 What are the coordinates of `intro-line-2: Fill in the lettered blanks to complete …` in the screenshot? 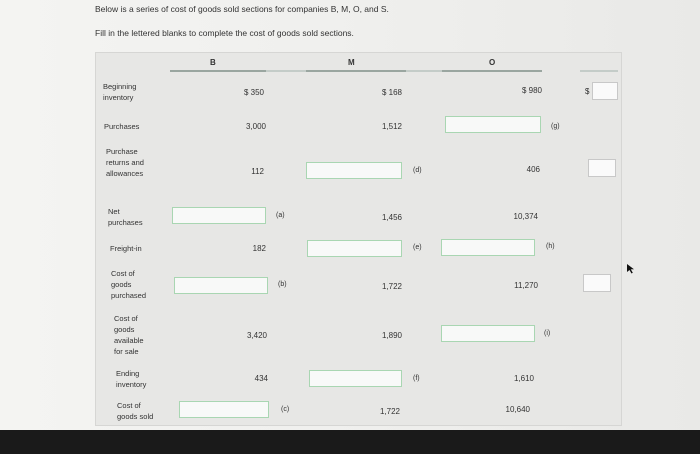 It's located at (224, 33).